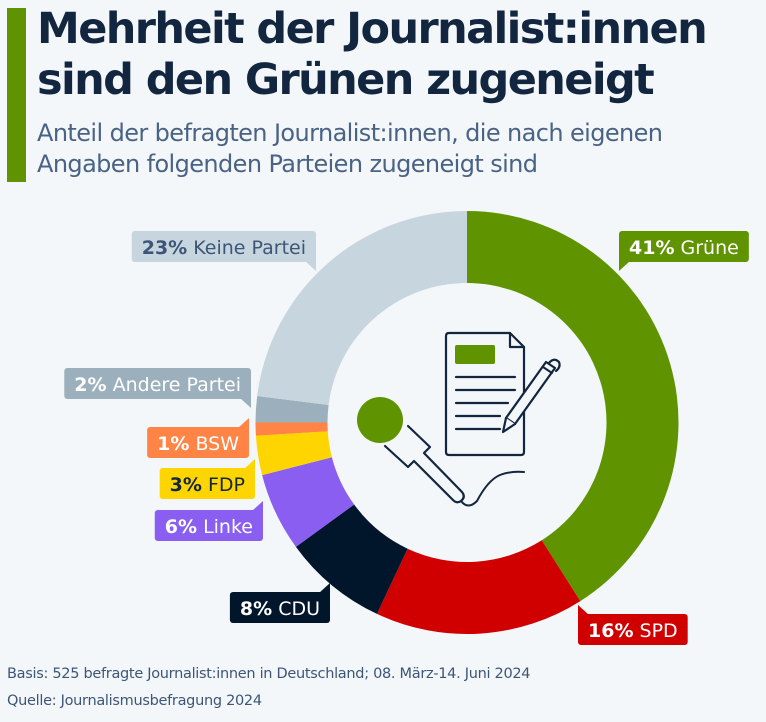 The image size is (766, 722). I want to click on label-text: 23% Keine Partei, so click(224, 248).